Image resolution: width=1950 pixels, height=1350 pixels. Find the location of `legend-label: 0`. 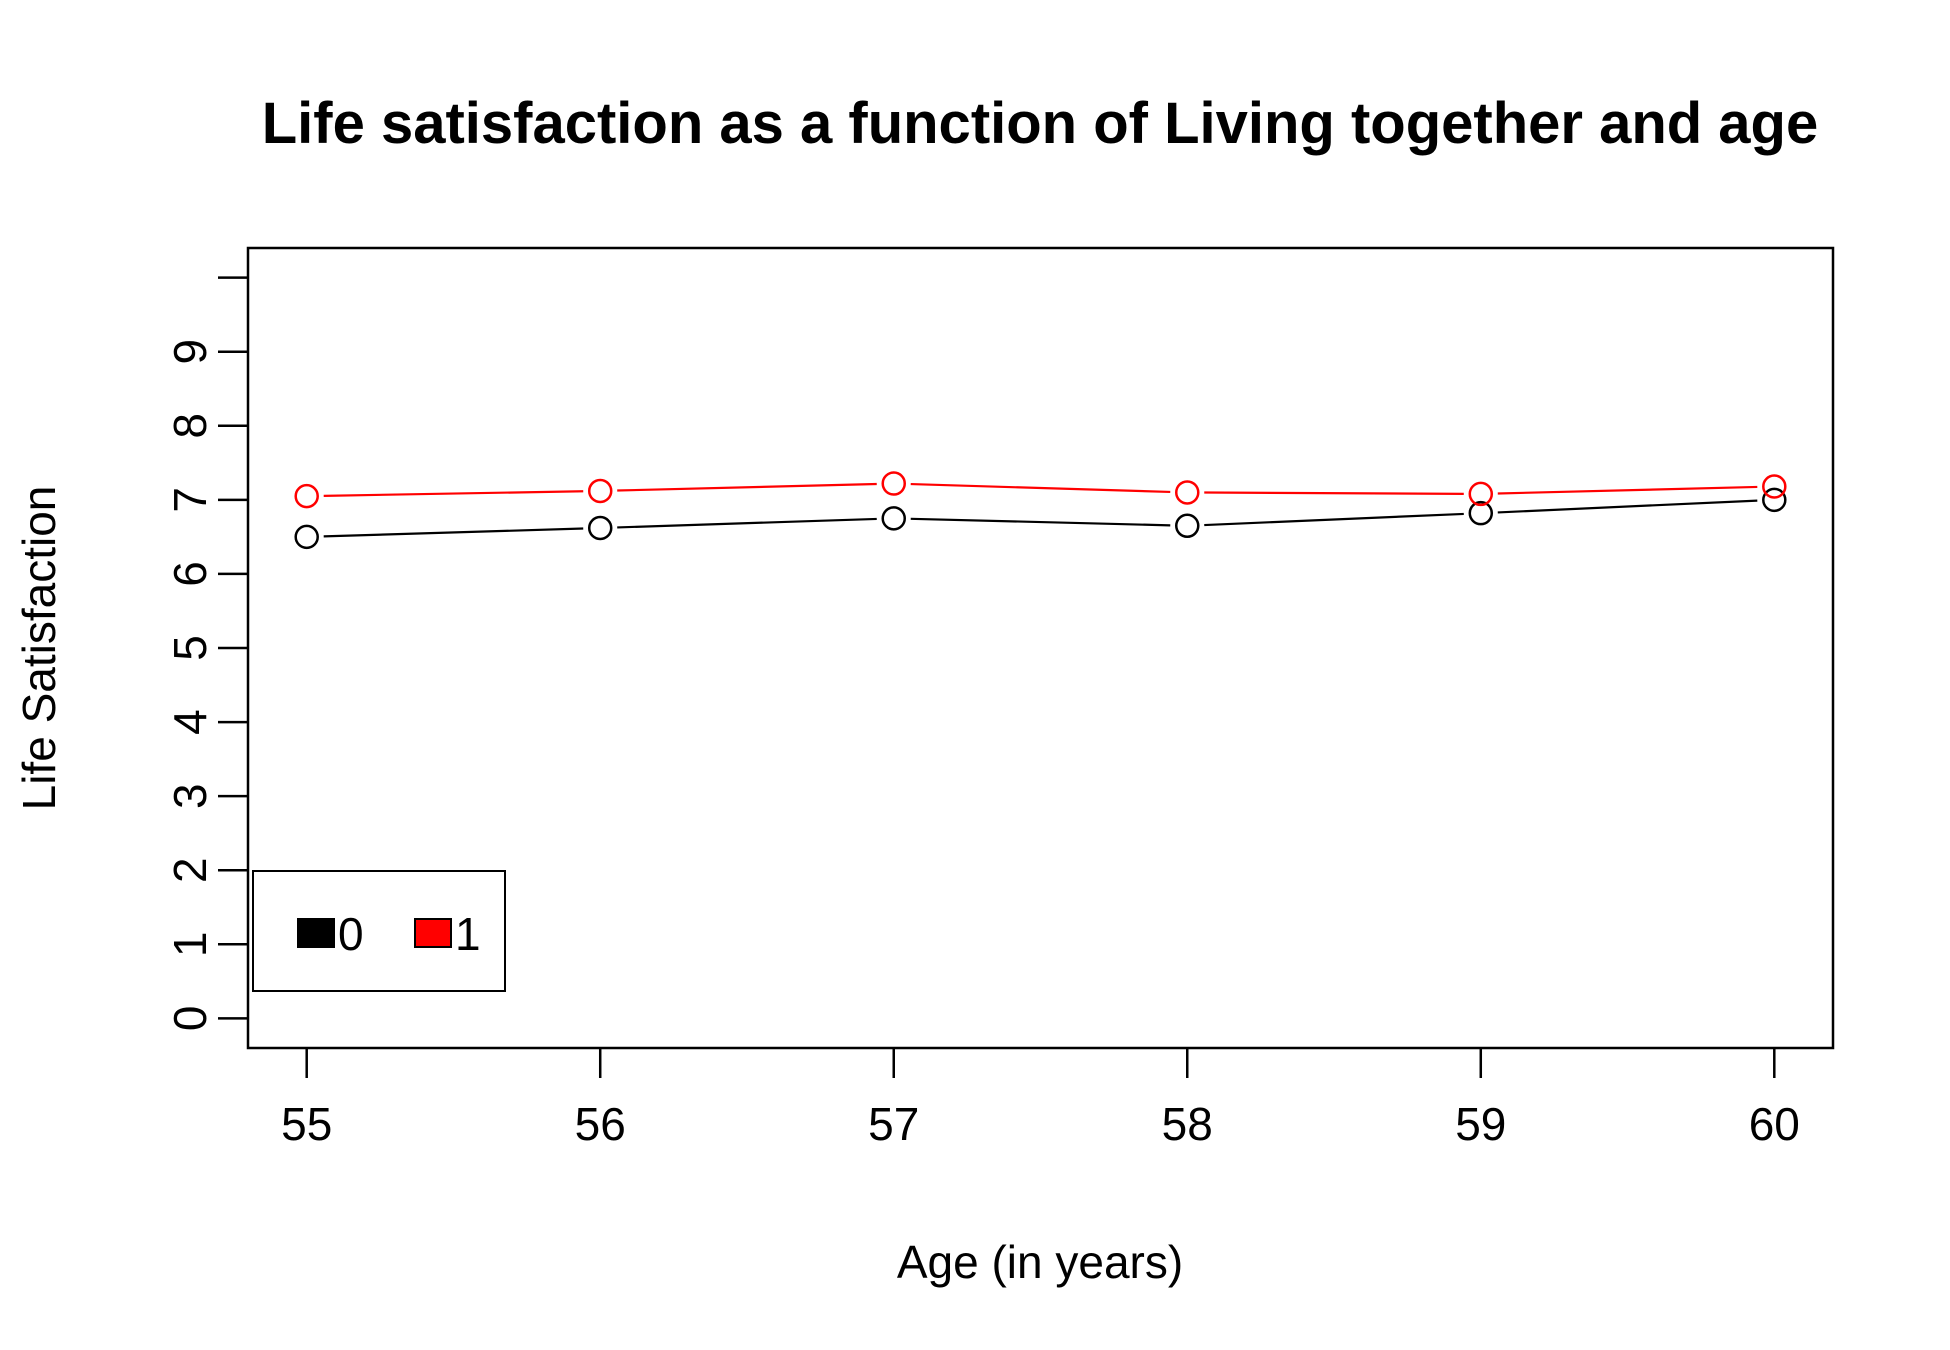

legend-label: 0 is located at coordinates (351, 934).